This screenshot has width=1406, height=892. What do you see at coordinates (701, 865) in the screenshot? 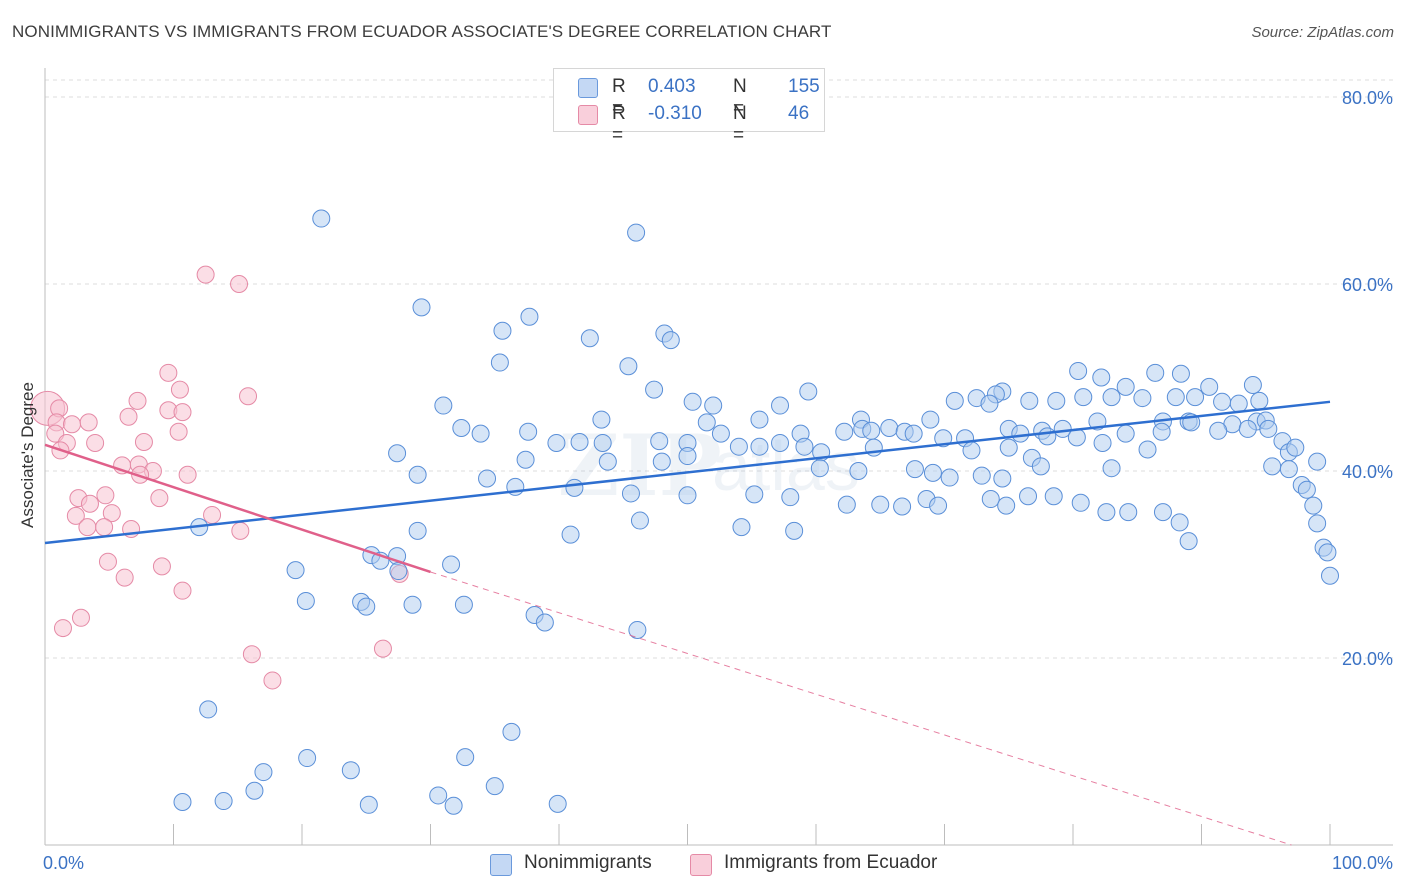
I see `bottom-legend-swatch-pink` at bounding box center [701, 865].